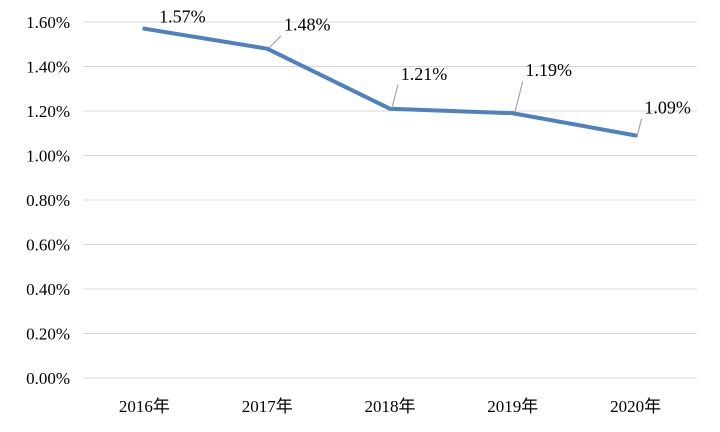  What do you see at coordinates (307, 25) in the screenshot?
I see `data-label: 1.48%` at bounding box center [307, 25].